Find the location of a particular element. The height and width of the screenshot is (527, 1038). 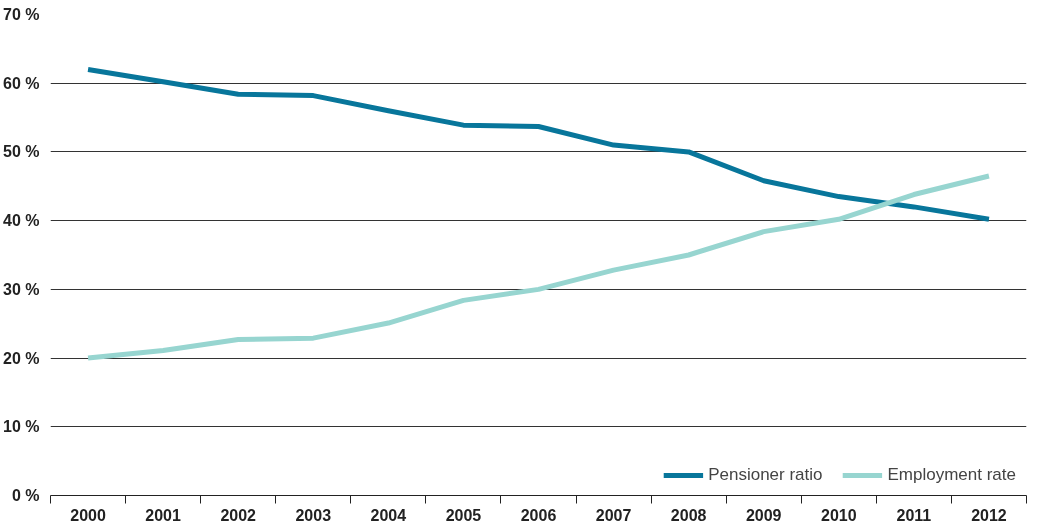

y-tick-label: 40 % is located at coordinates (21, 221).